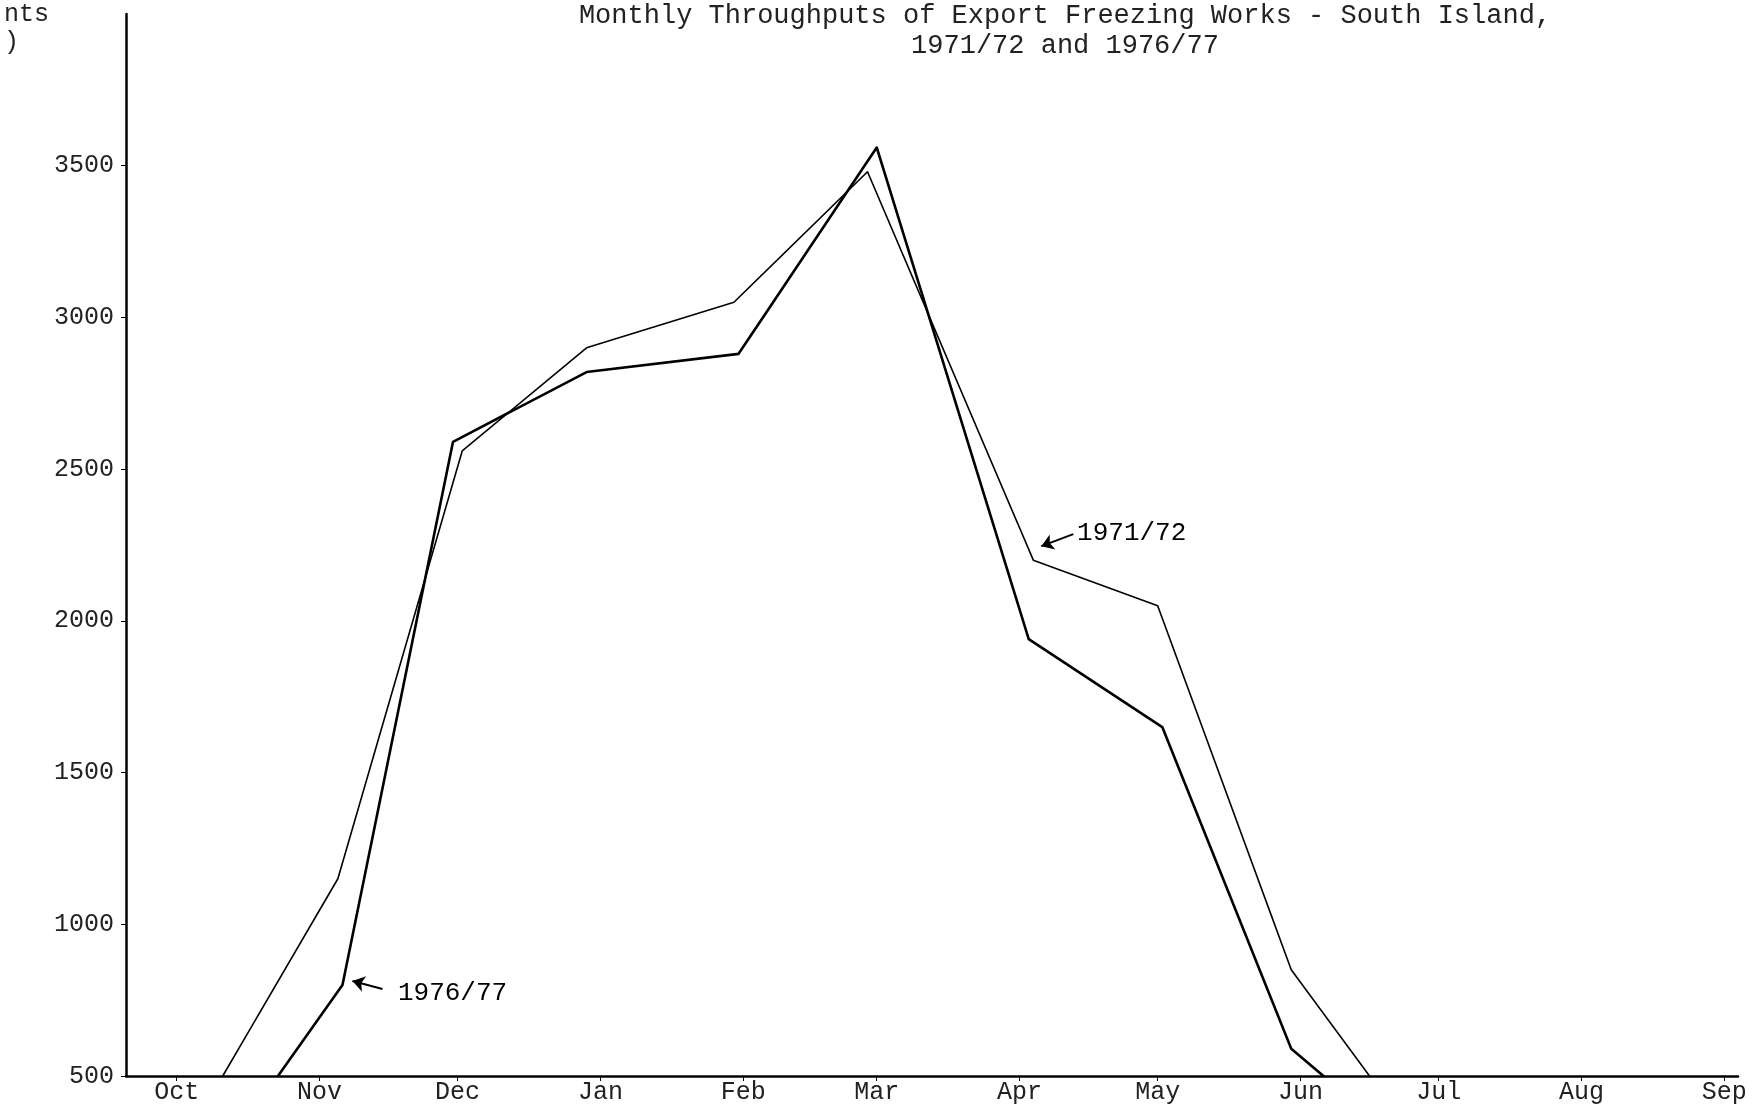  I want to click on x-tick-label: Jan, so click(600, 1092).